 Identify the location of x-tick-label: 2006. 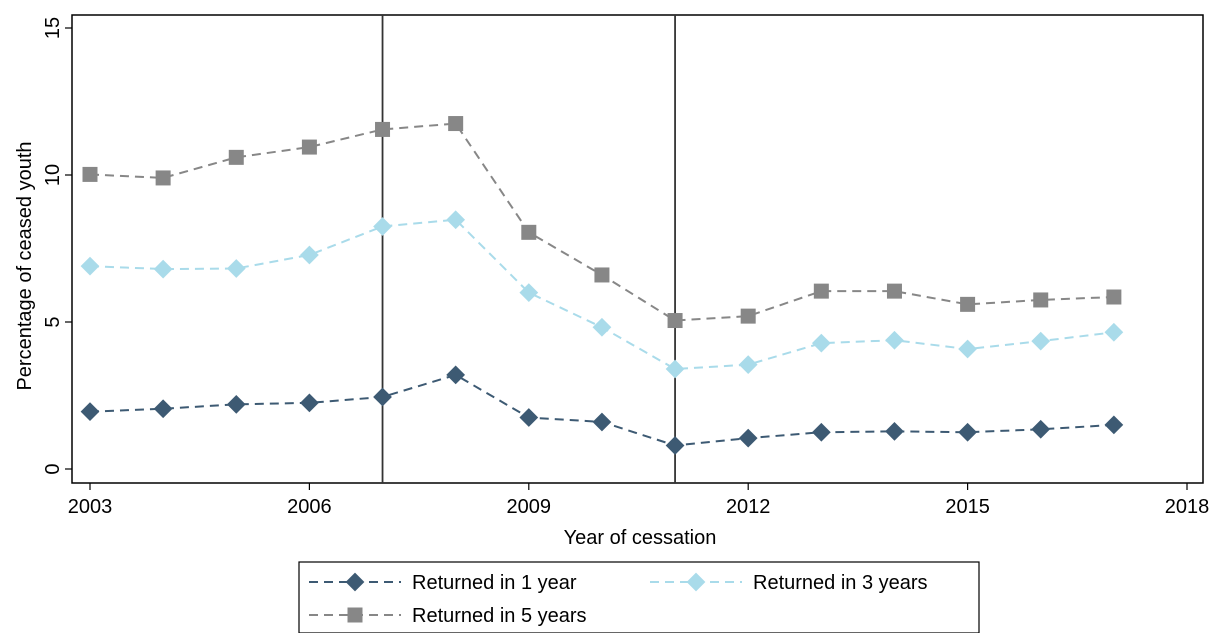
(309, 507).